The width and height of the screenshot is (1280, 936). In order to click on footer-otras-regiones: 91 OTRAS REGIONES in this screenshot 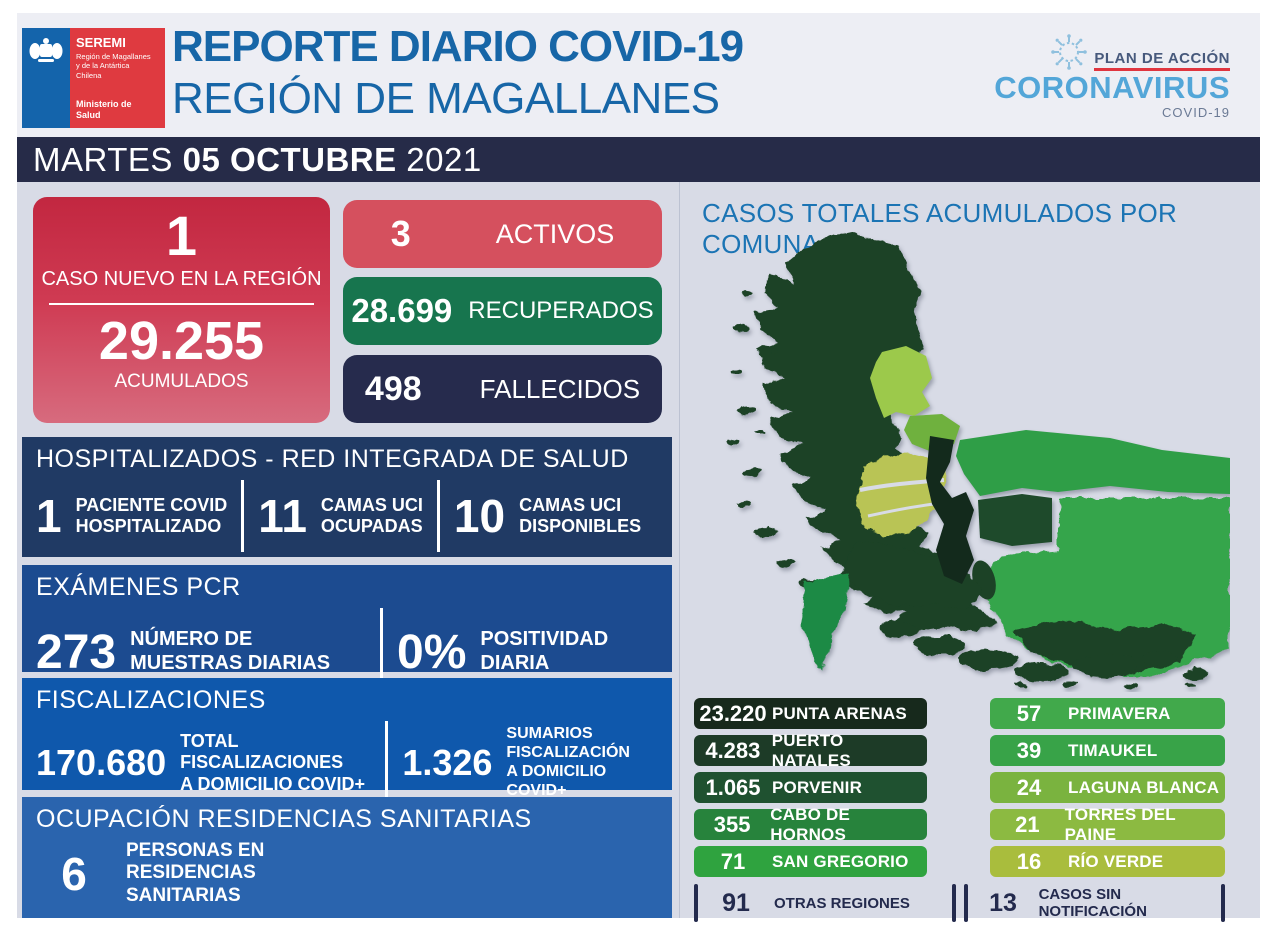, I will do `click(825, 903)`.